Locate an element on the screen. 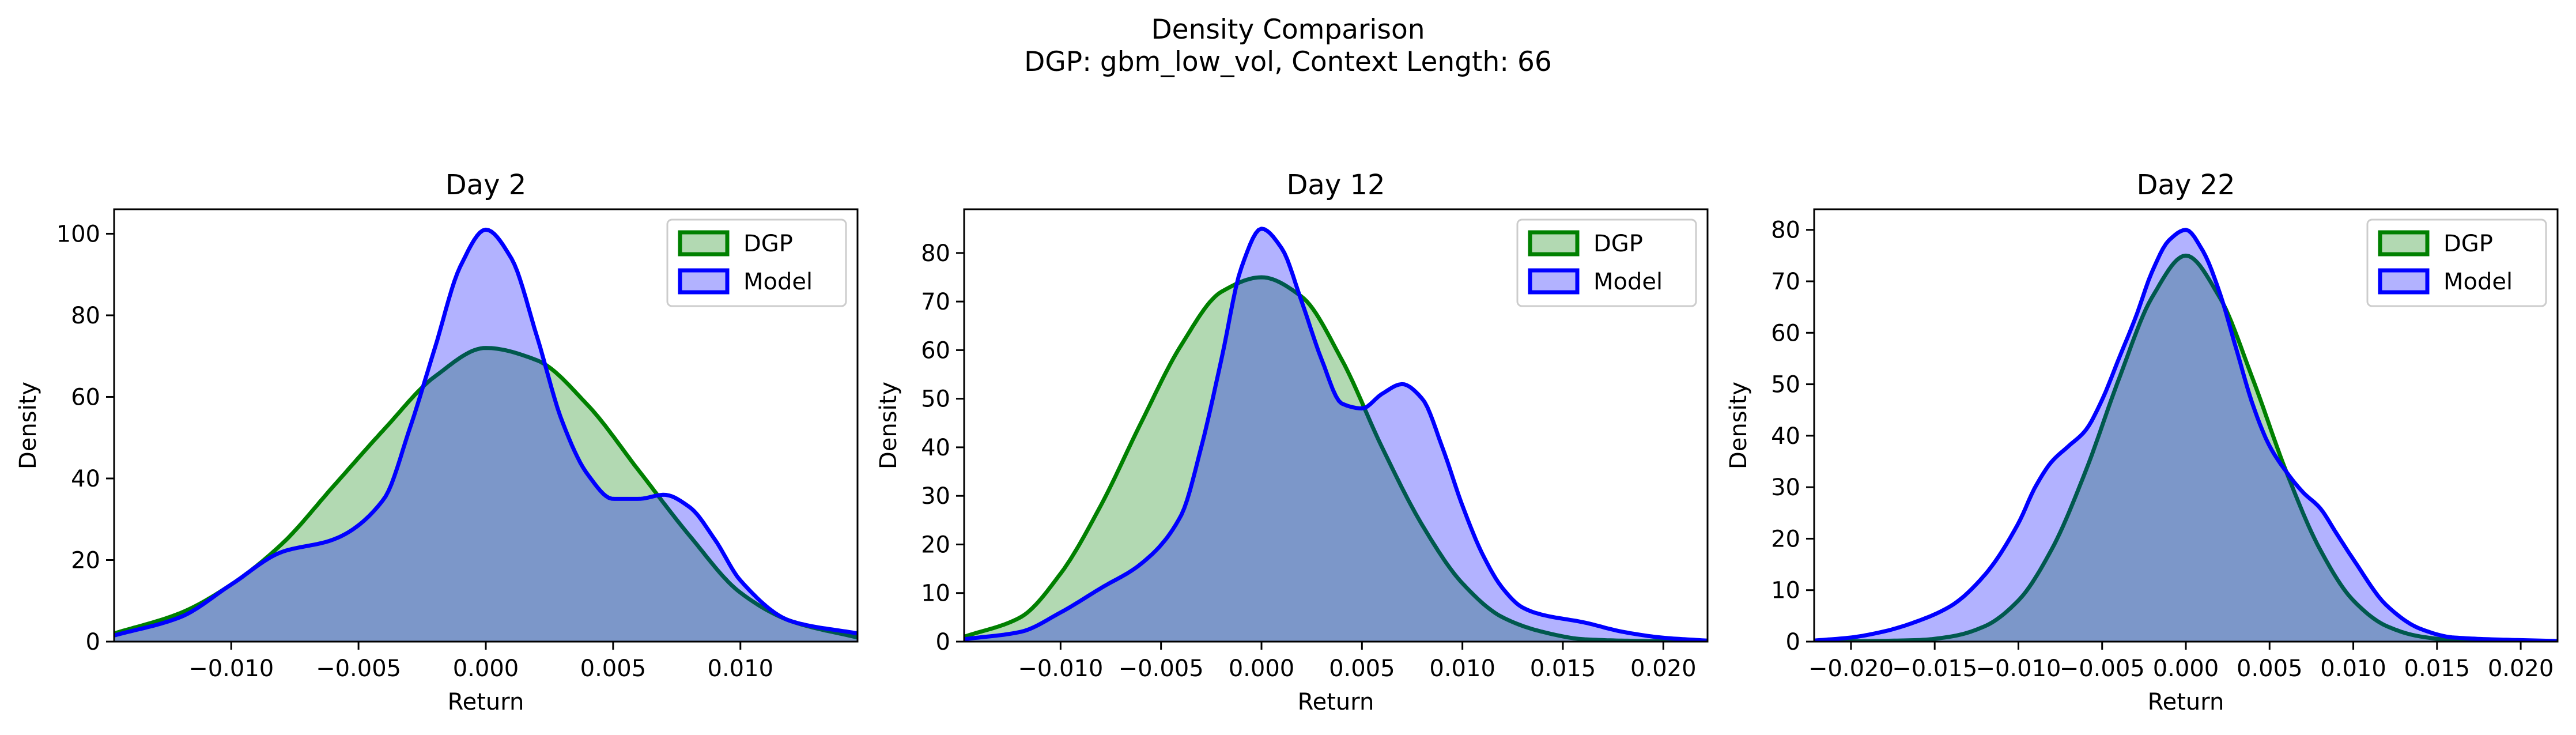  panel-title: Day 22 is located at coordinates (2185, 185).